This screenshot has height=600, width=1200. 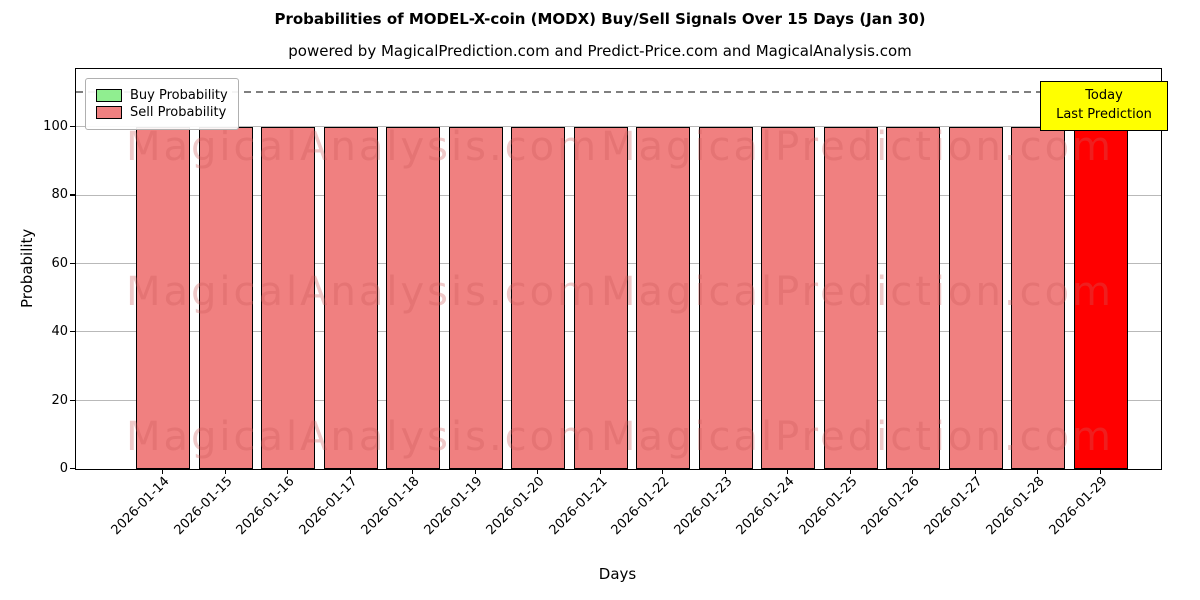 I want to click on annotation-line-today: Today, so click(x=1104, y=95).